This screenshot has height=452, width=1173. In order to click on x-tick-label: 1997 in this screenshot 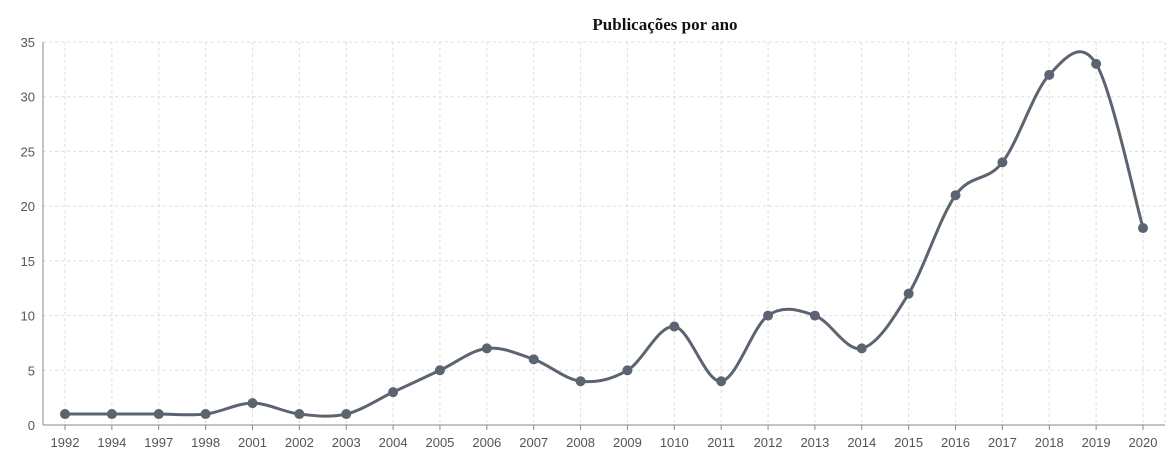, I will do `click(158, 442)`.